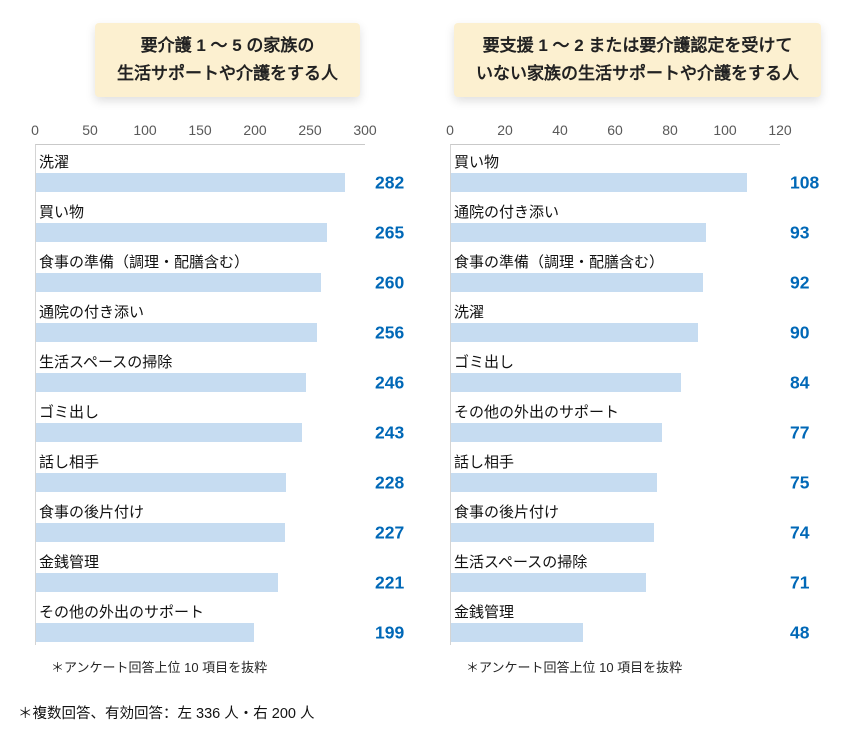 The height and width of the screenshot is (730, 850). I want to click on axis-tick-label: 60, so click(615, 130).